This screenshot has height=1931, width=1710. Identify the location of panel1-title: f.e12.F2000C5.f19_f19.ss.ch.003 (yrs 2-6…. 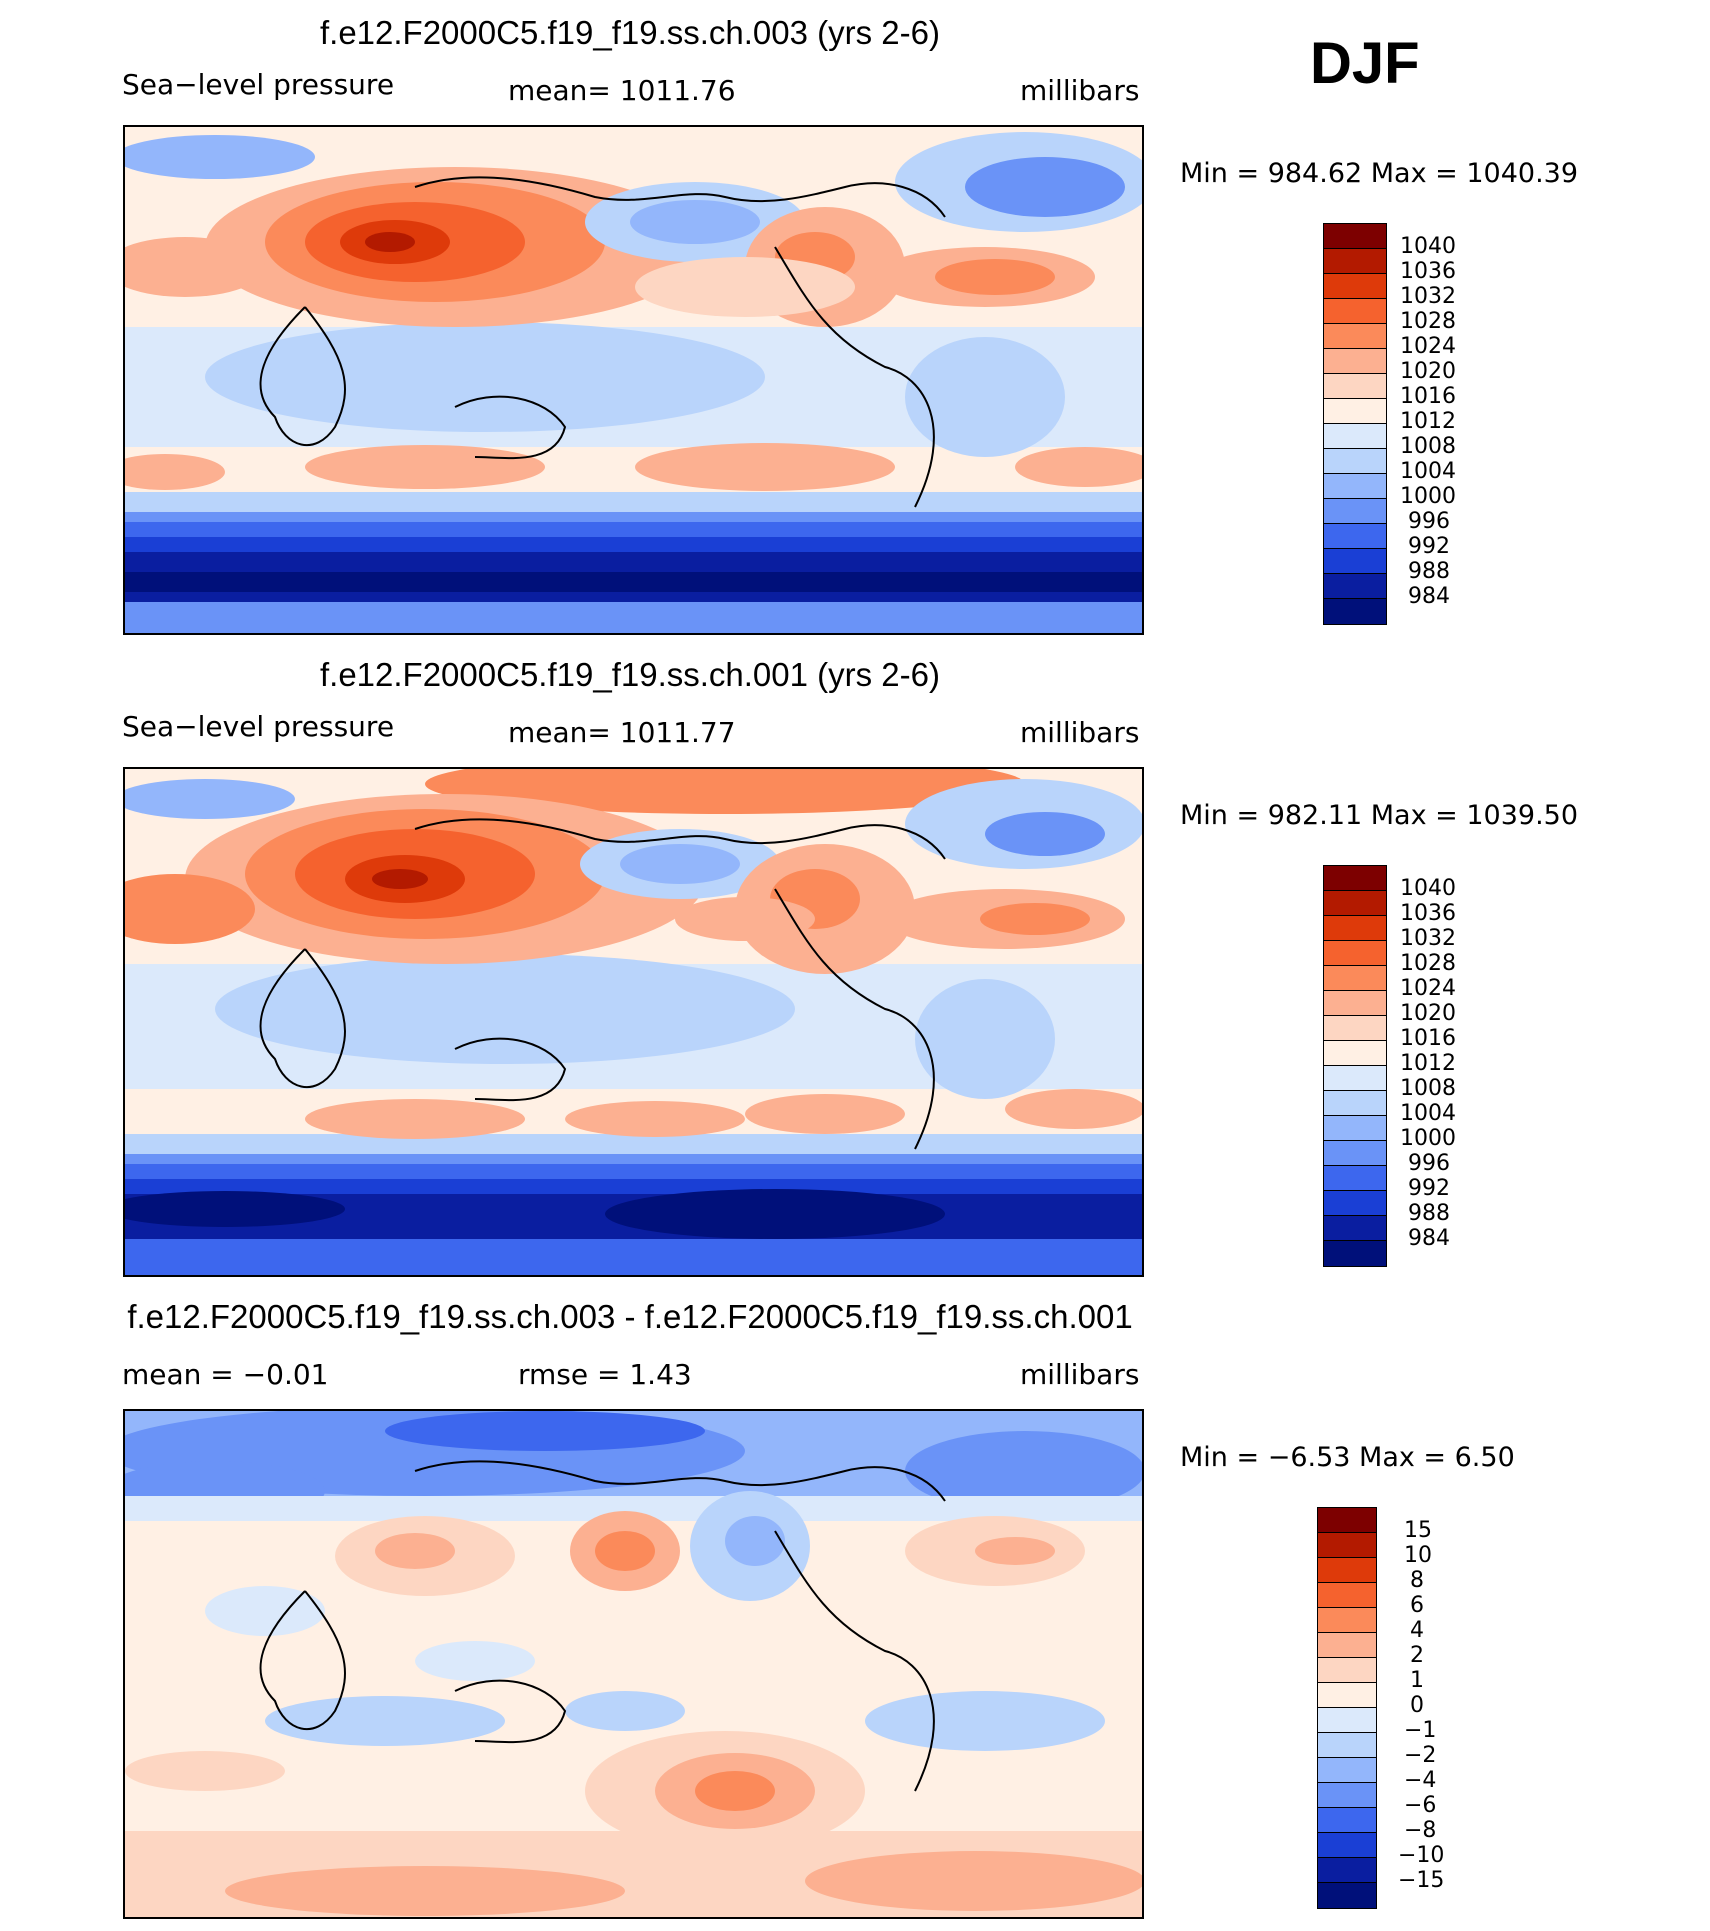
(629, 32).